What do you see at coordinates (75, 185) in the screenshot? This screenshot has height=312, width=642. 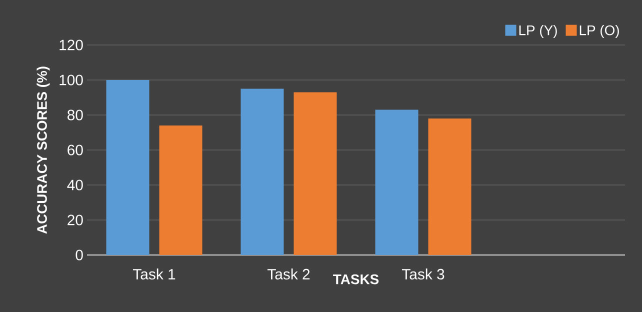 I see `y-tick-label: 40` at bounding box center [75, 185].